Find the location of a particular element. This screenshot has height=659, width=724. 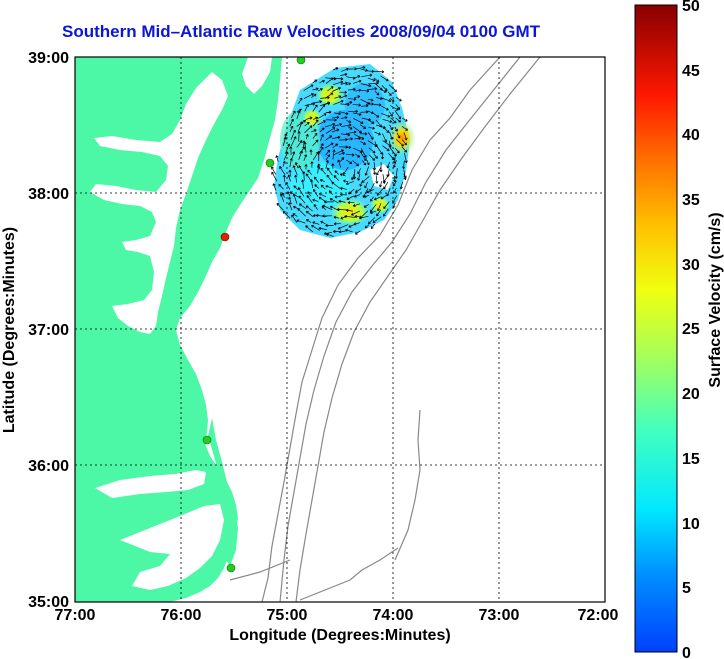

y-tick-label: 36:00 is located at coordinates (48, 466).